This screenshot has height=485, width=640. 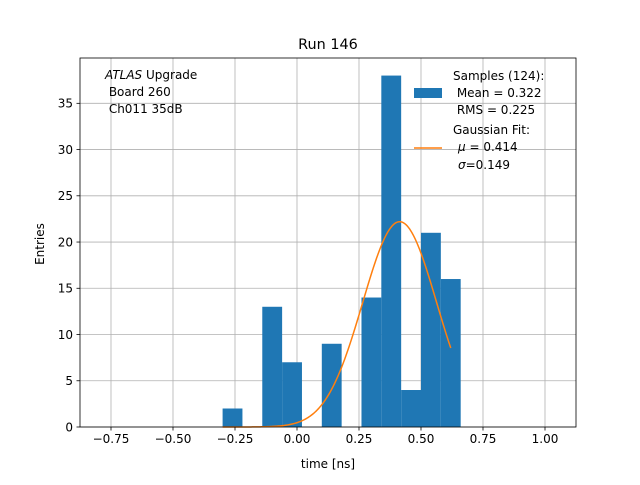 I want to click on y-tick-label: 5, so click(x=69, y=381).